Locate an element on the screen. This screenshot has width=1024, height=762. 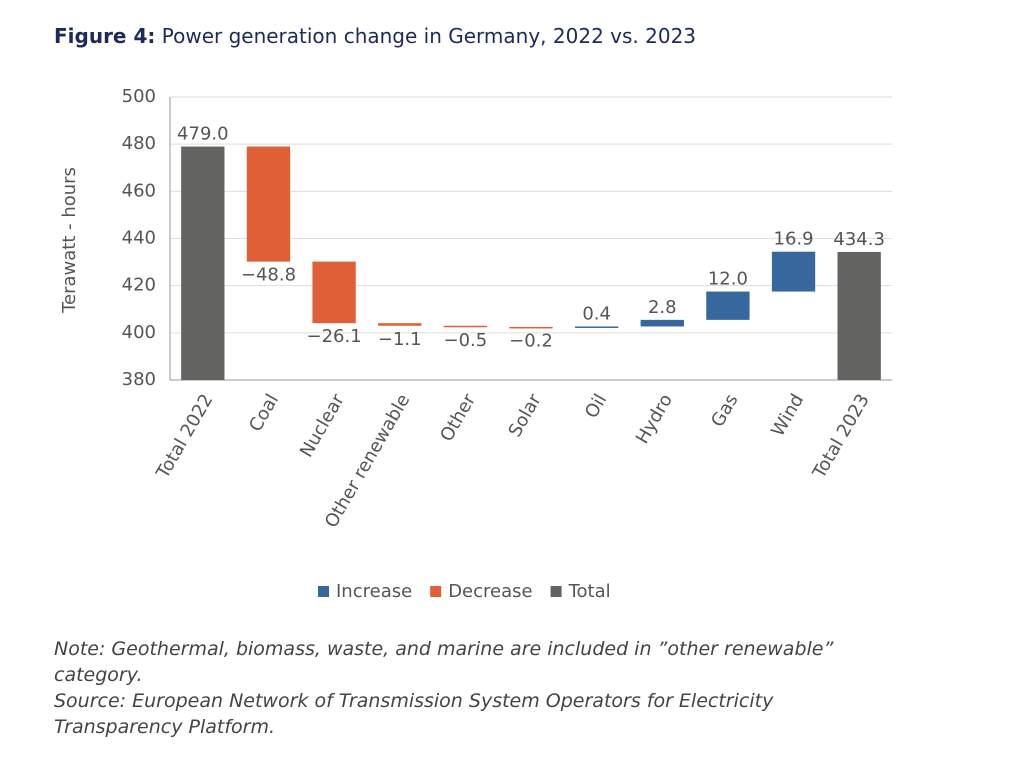
x-tick-label: Hydro is located at coordinates (654, 419).